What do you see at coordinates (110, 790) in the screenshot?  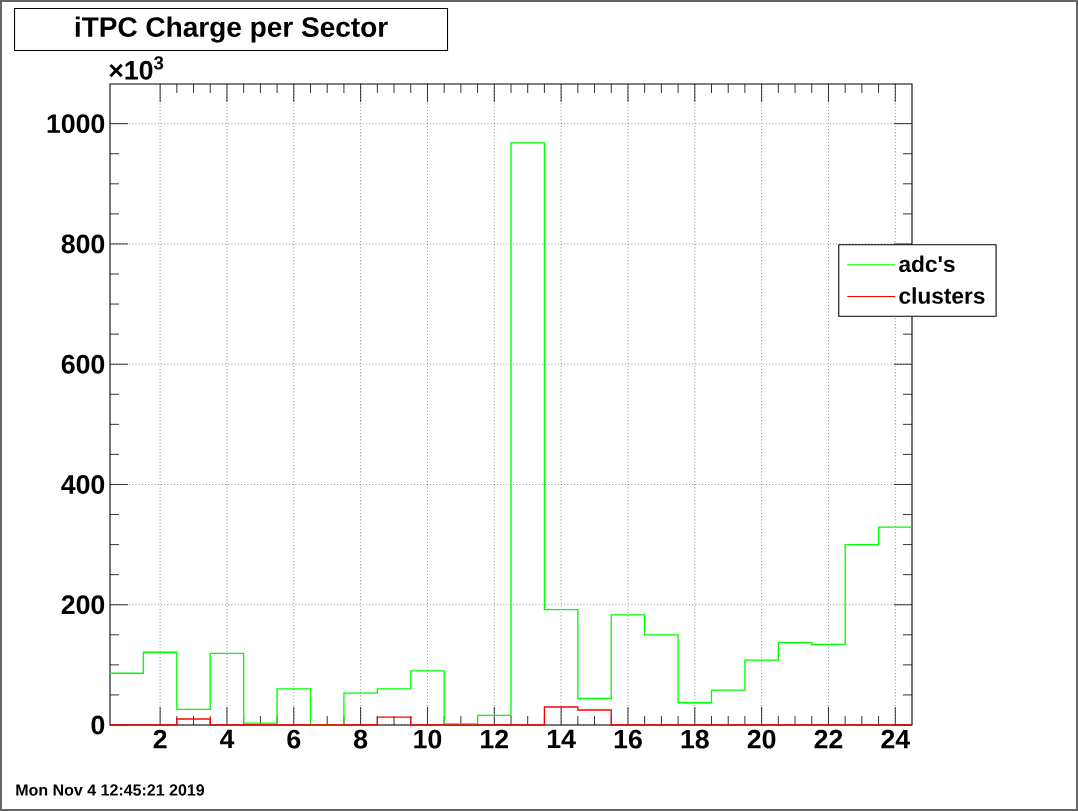 I see `text: Mon Nov 4 12:45:21 2019` at bounding box center [110, 790].